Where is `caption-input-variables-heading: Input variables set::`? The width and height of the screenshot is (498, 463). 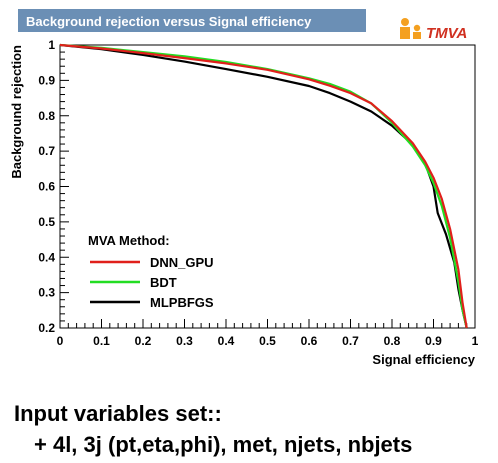 caption-input-variables-heading: Input variables set:: is located at coordinates (118, 413).